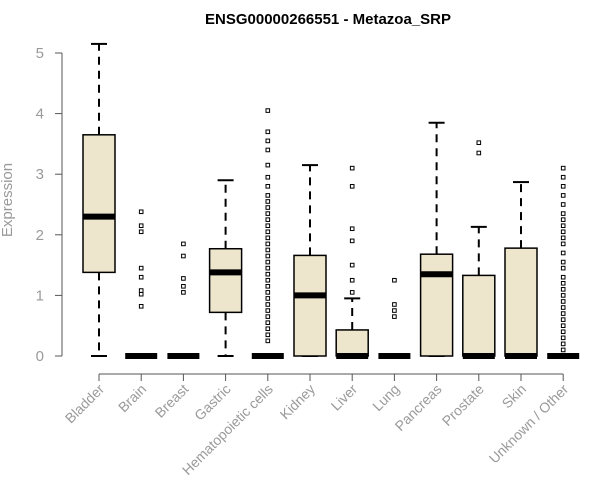  I want to click on box-kidney, so click(310, 260).